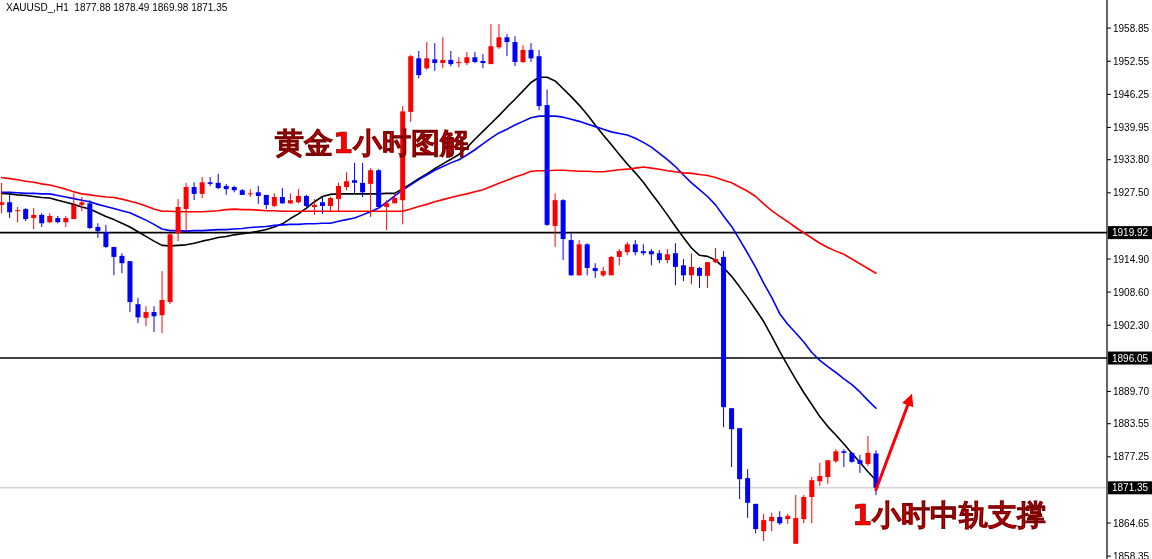 Image resolution: width=1152 pixels, height=559 pixels. Describe the element at coordinates (1131, 160) in the screenshot. I see `y-tick-label: 1933.80` at that location.